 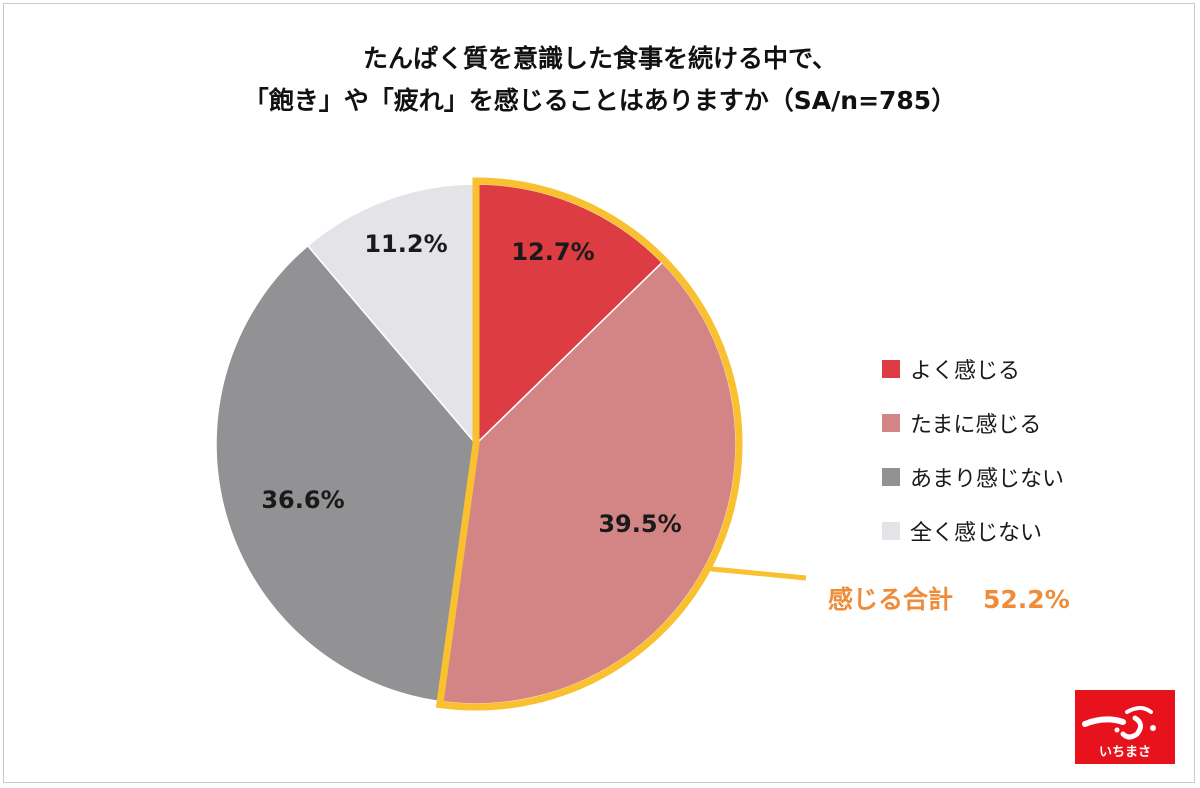 What do you see at coordinates (965, 371) in the screenshot?
I see `legend-label-often: よく感じる` at bounding box center [965, 371].